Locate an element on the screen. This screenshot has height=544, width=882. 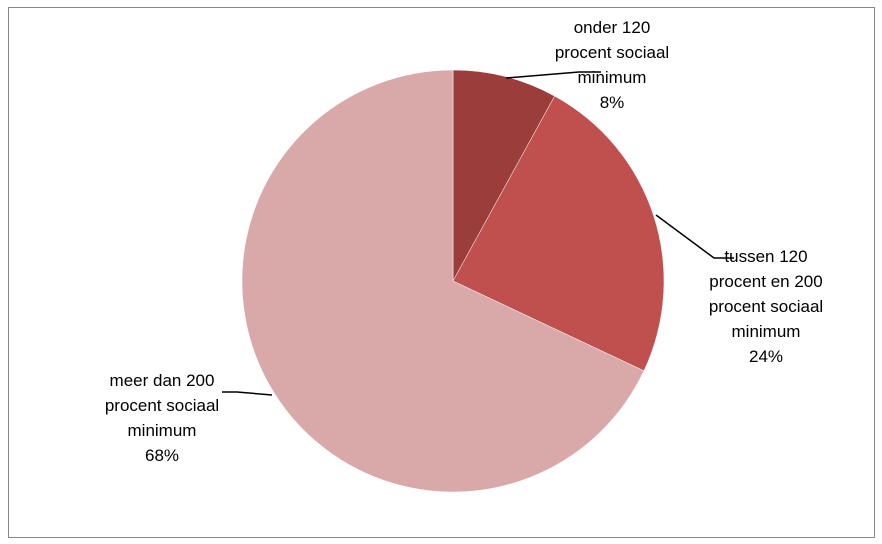
slice-category-label-line: meer dan 200 is located at coordinates (162, 380).